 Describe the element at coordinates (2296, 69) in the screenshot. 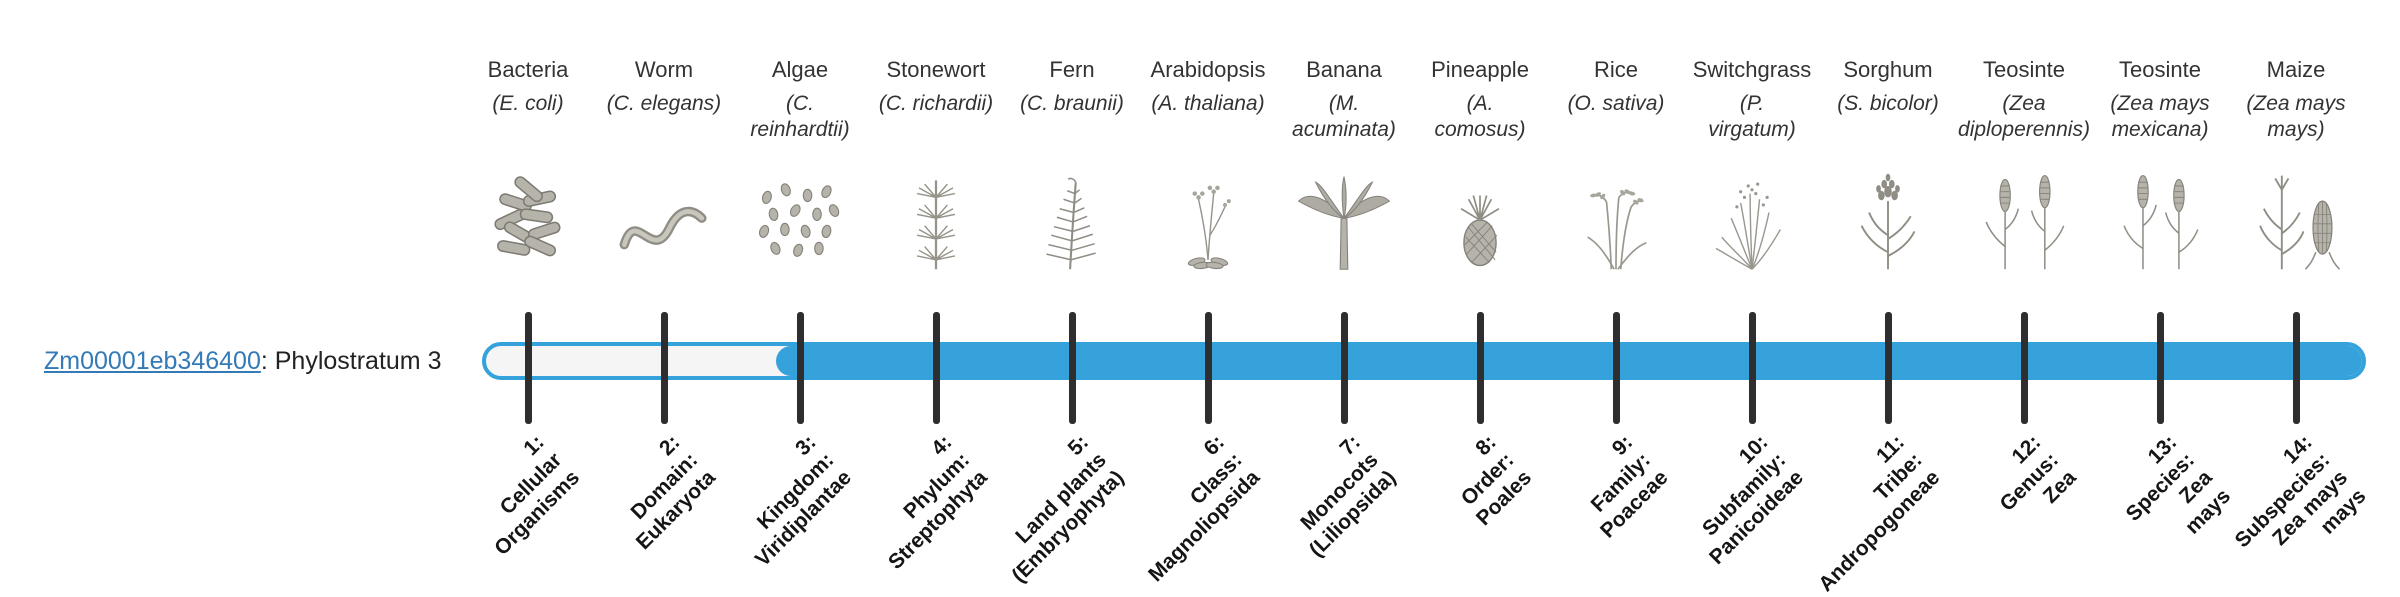

I see `organism-common-name: Maize` at that location.